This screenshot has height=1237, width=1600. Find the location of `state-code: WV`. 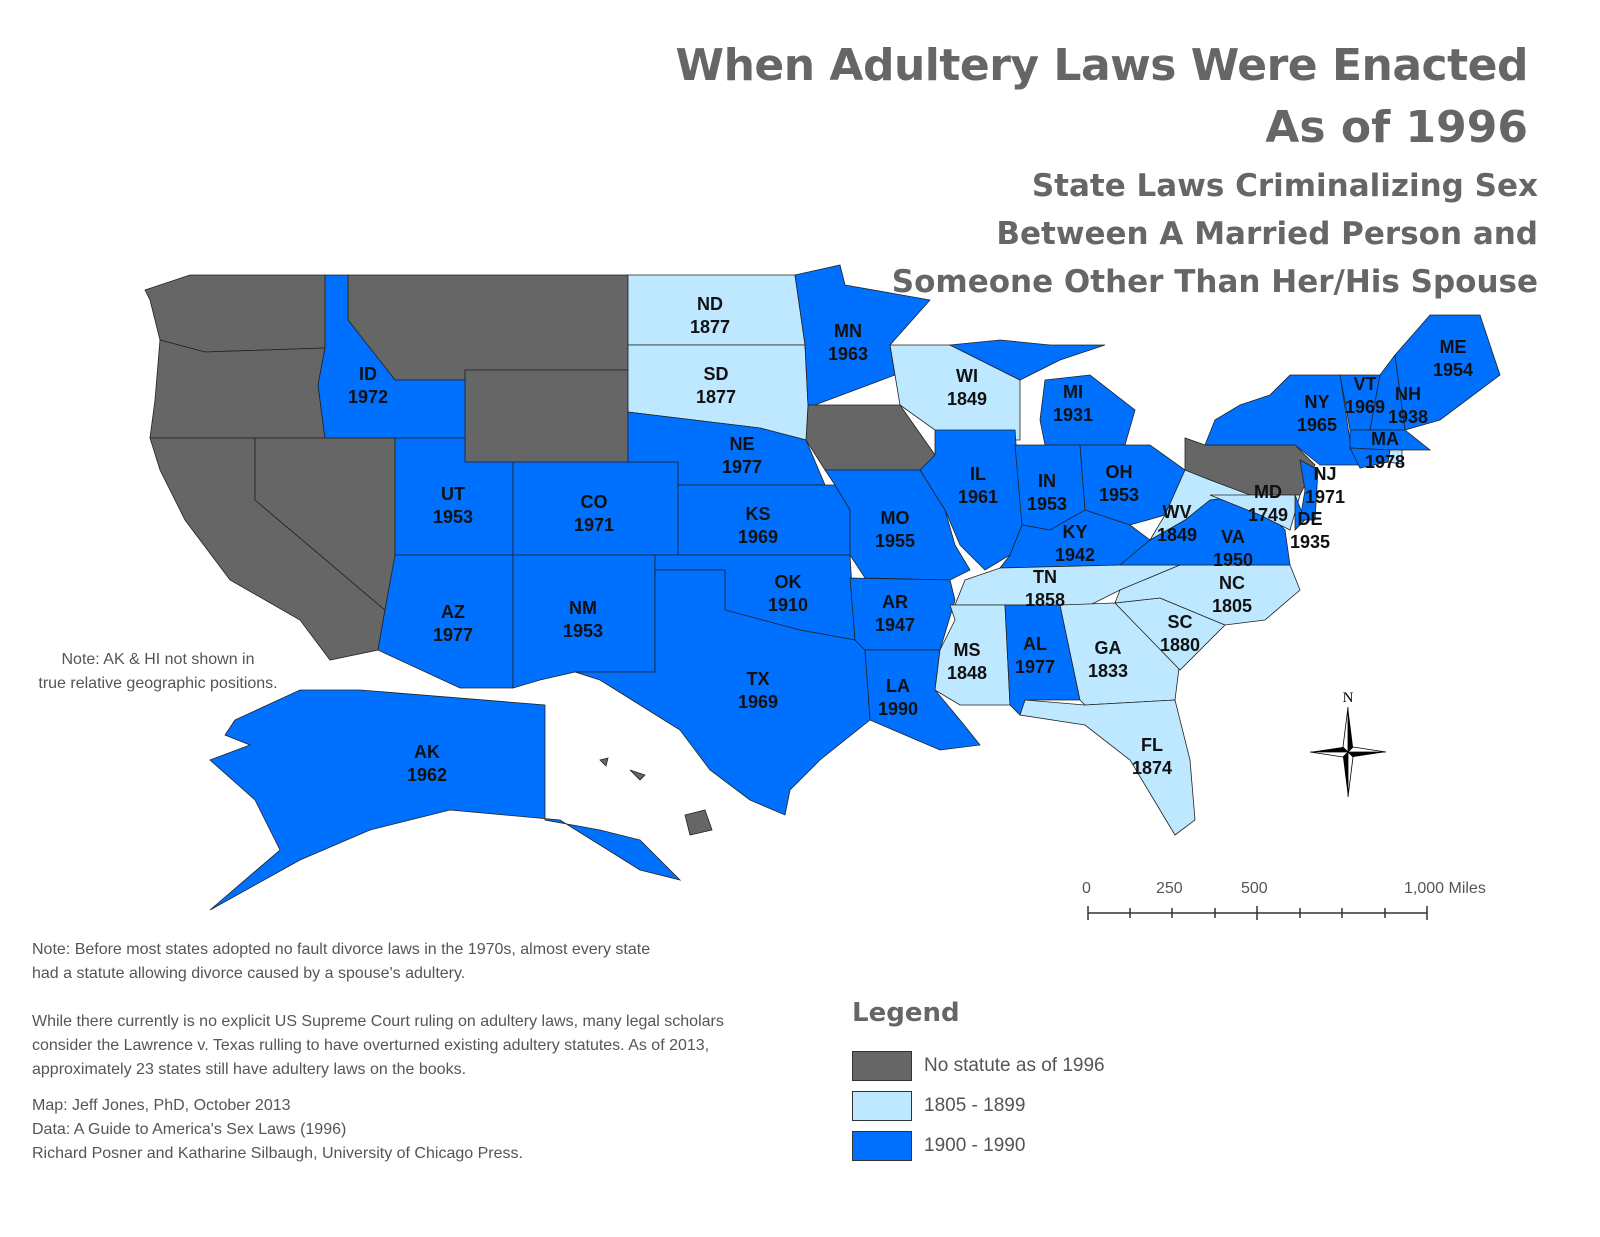

state-code: WV is located at coordinates (1177, 512).